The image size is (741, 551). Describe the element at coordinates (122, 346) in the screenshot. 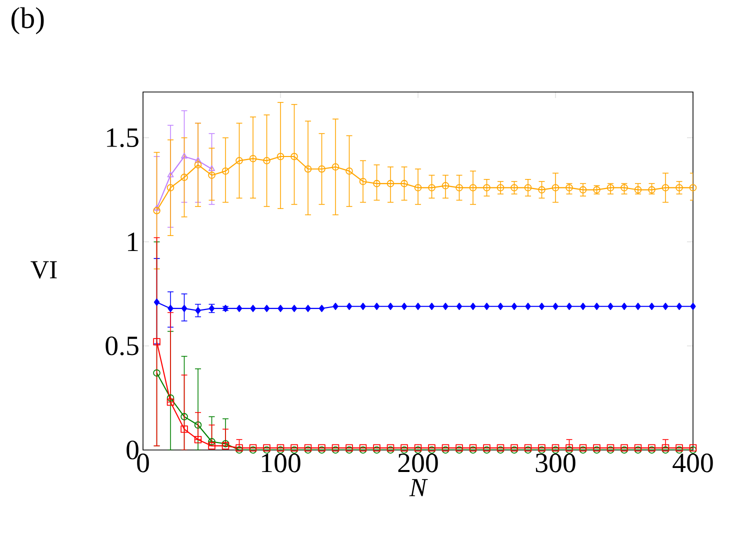

I see `y-tick-label: 0.5` at that location.